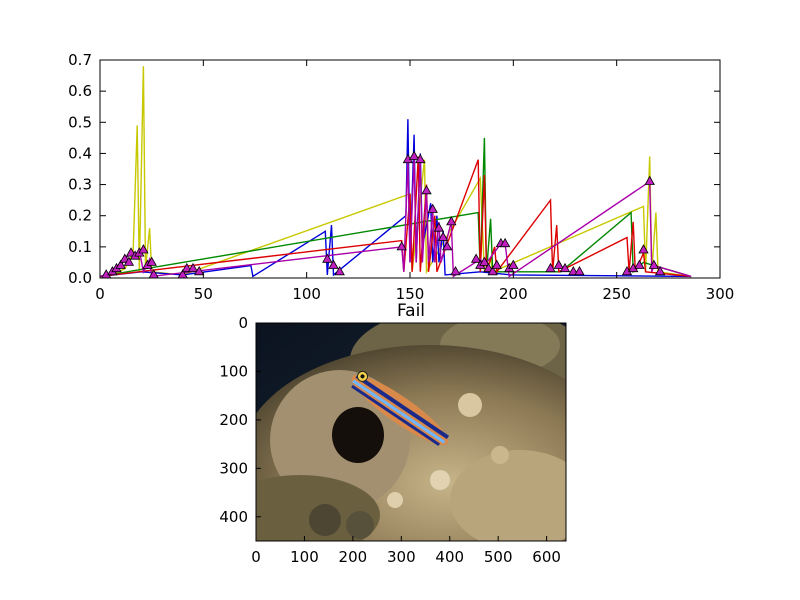 This screenshot has width=800, height=600. What do you see at coordinates (401, 557) in the screenshot?
I see `img-x-tick-label-3: 300` at bounding box center [401, 557].